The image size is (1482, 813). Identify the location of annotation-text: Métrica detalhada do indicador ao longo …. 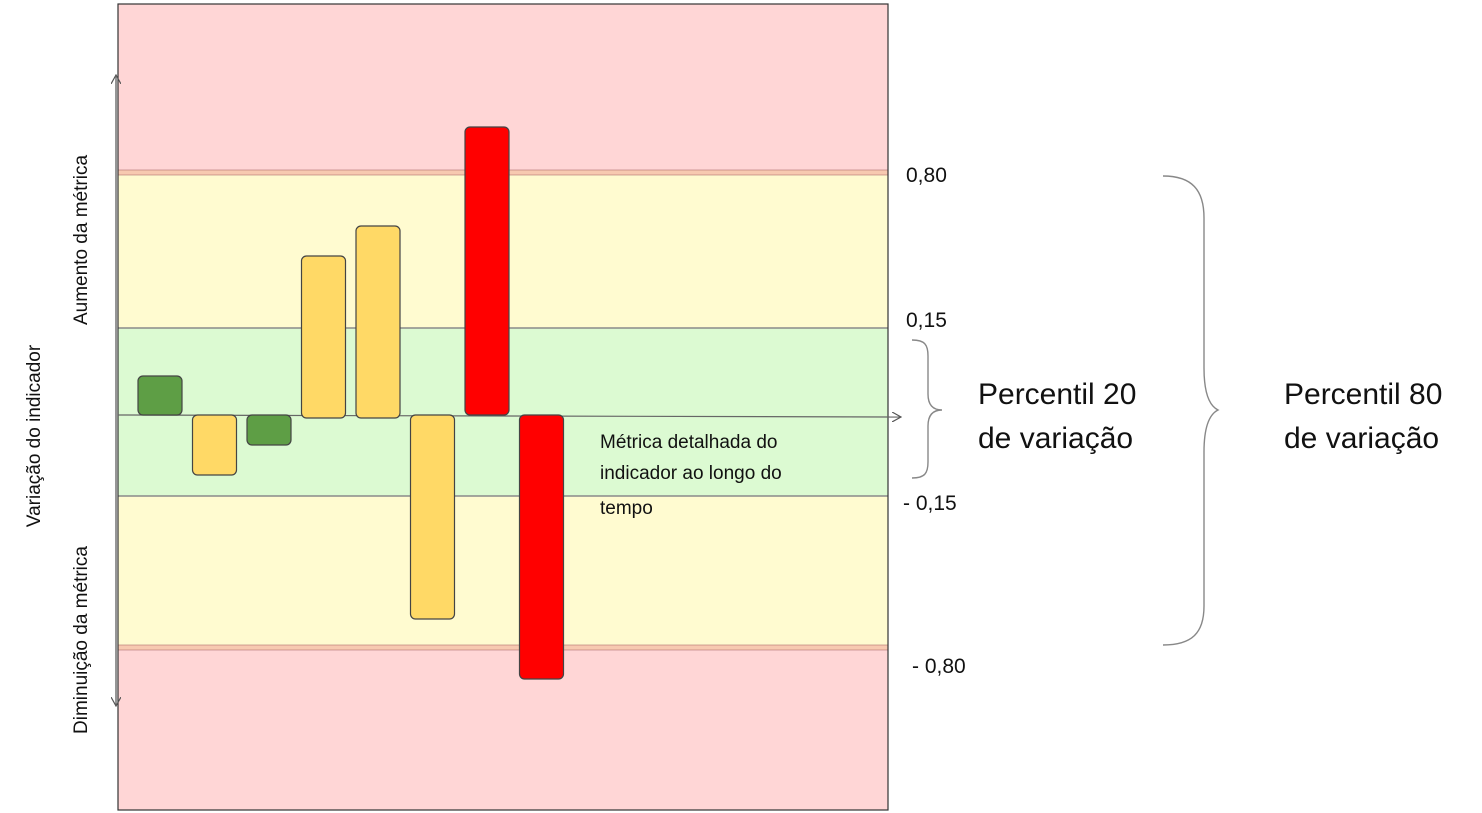
(693, 475).